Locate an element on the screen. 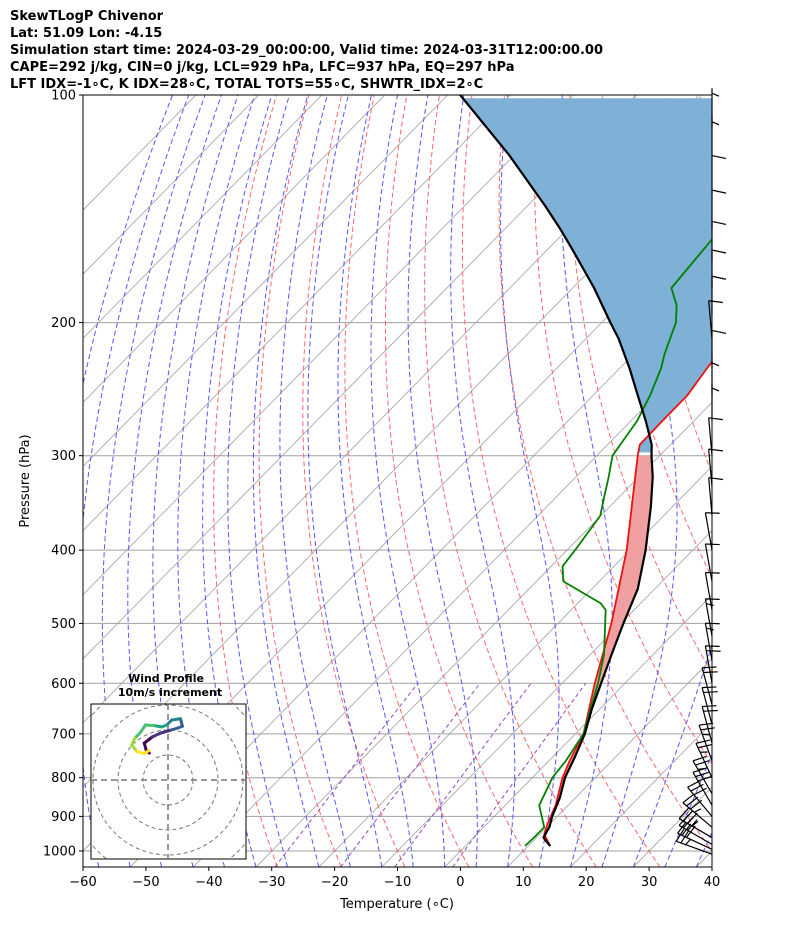  y-tick-label: 400 is located at coordinates (63, 551).